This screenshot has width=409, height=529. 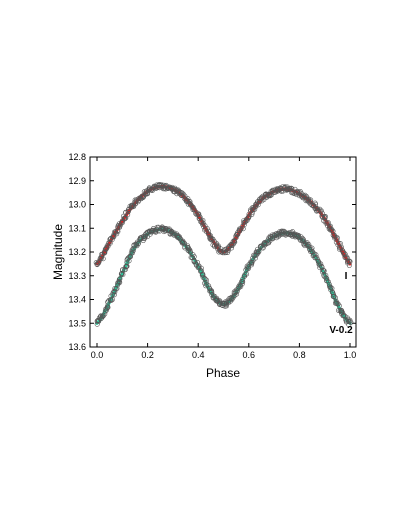 What do you see at coordinates (77, 205) in the screenshot?
I see `y-tick-label: 13.0` at bounding box center [77, 205].